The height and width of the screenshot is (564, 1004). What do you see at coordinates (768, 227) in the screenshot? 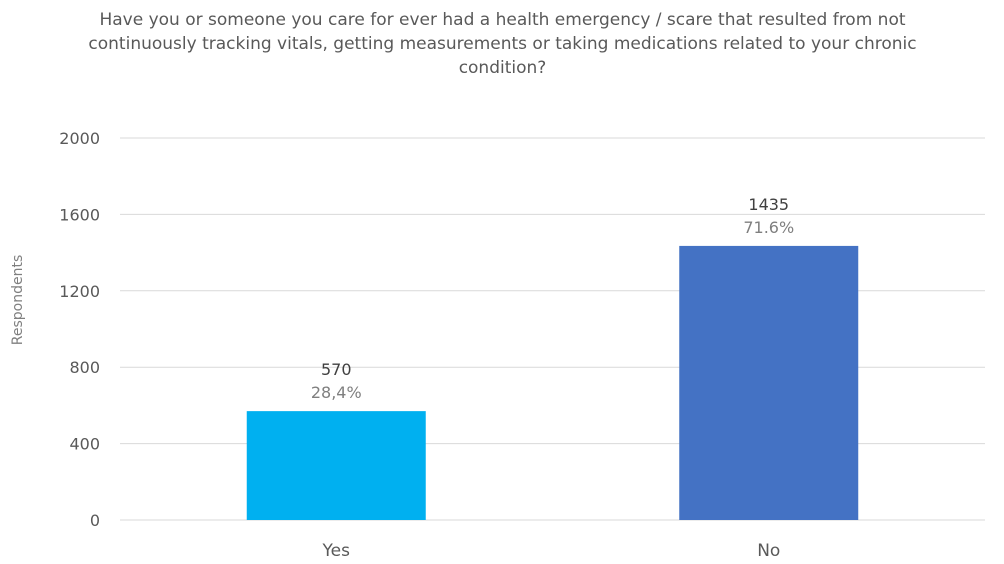
I see `bar-percent-label: 71.6%` at bounding box center [768, 227].